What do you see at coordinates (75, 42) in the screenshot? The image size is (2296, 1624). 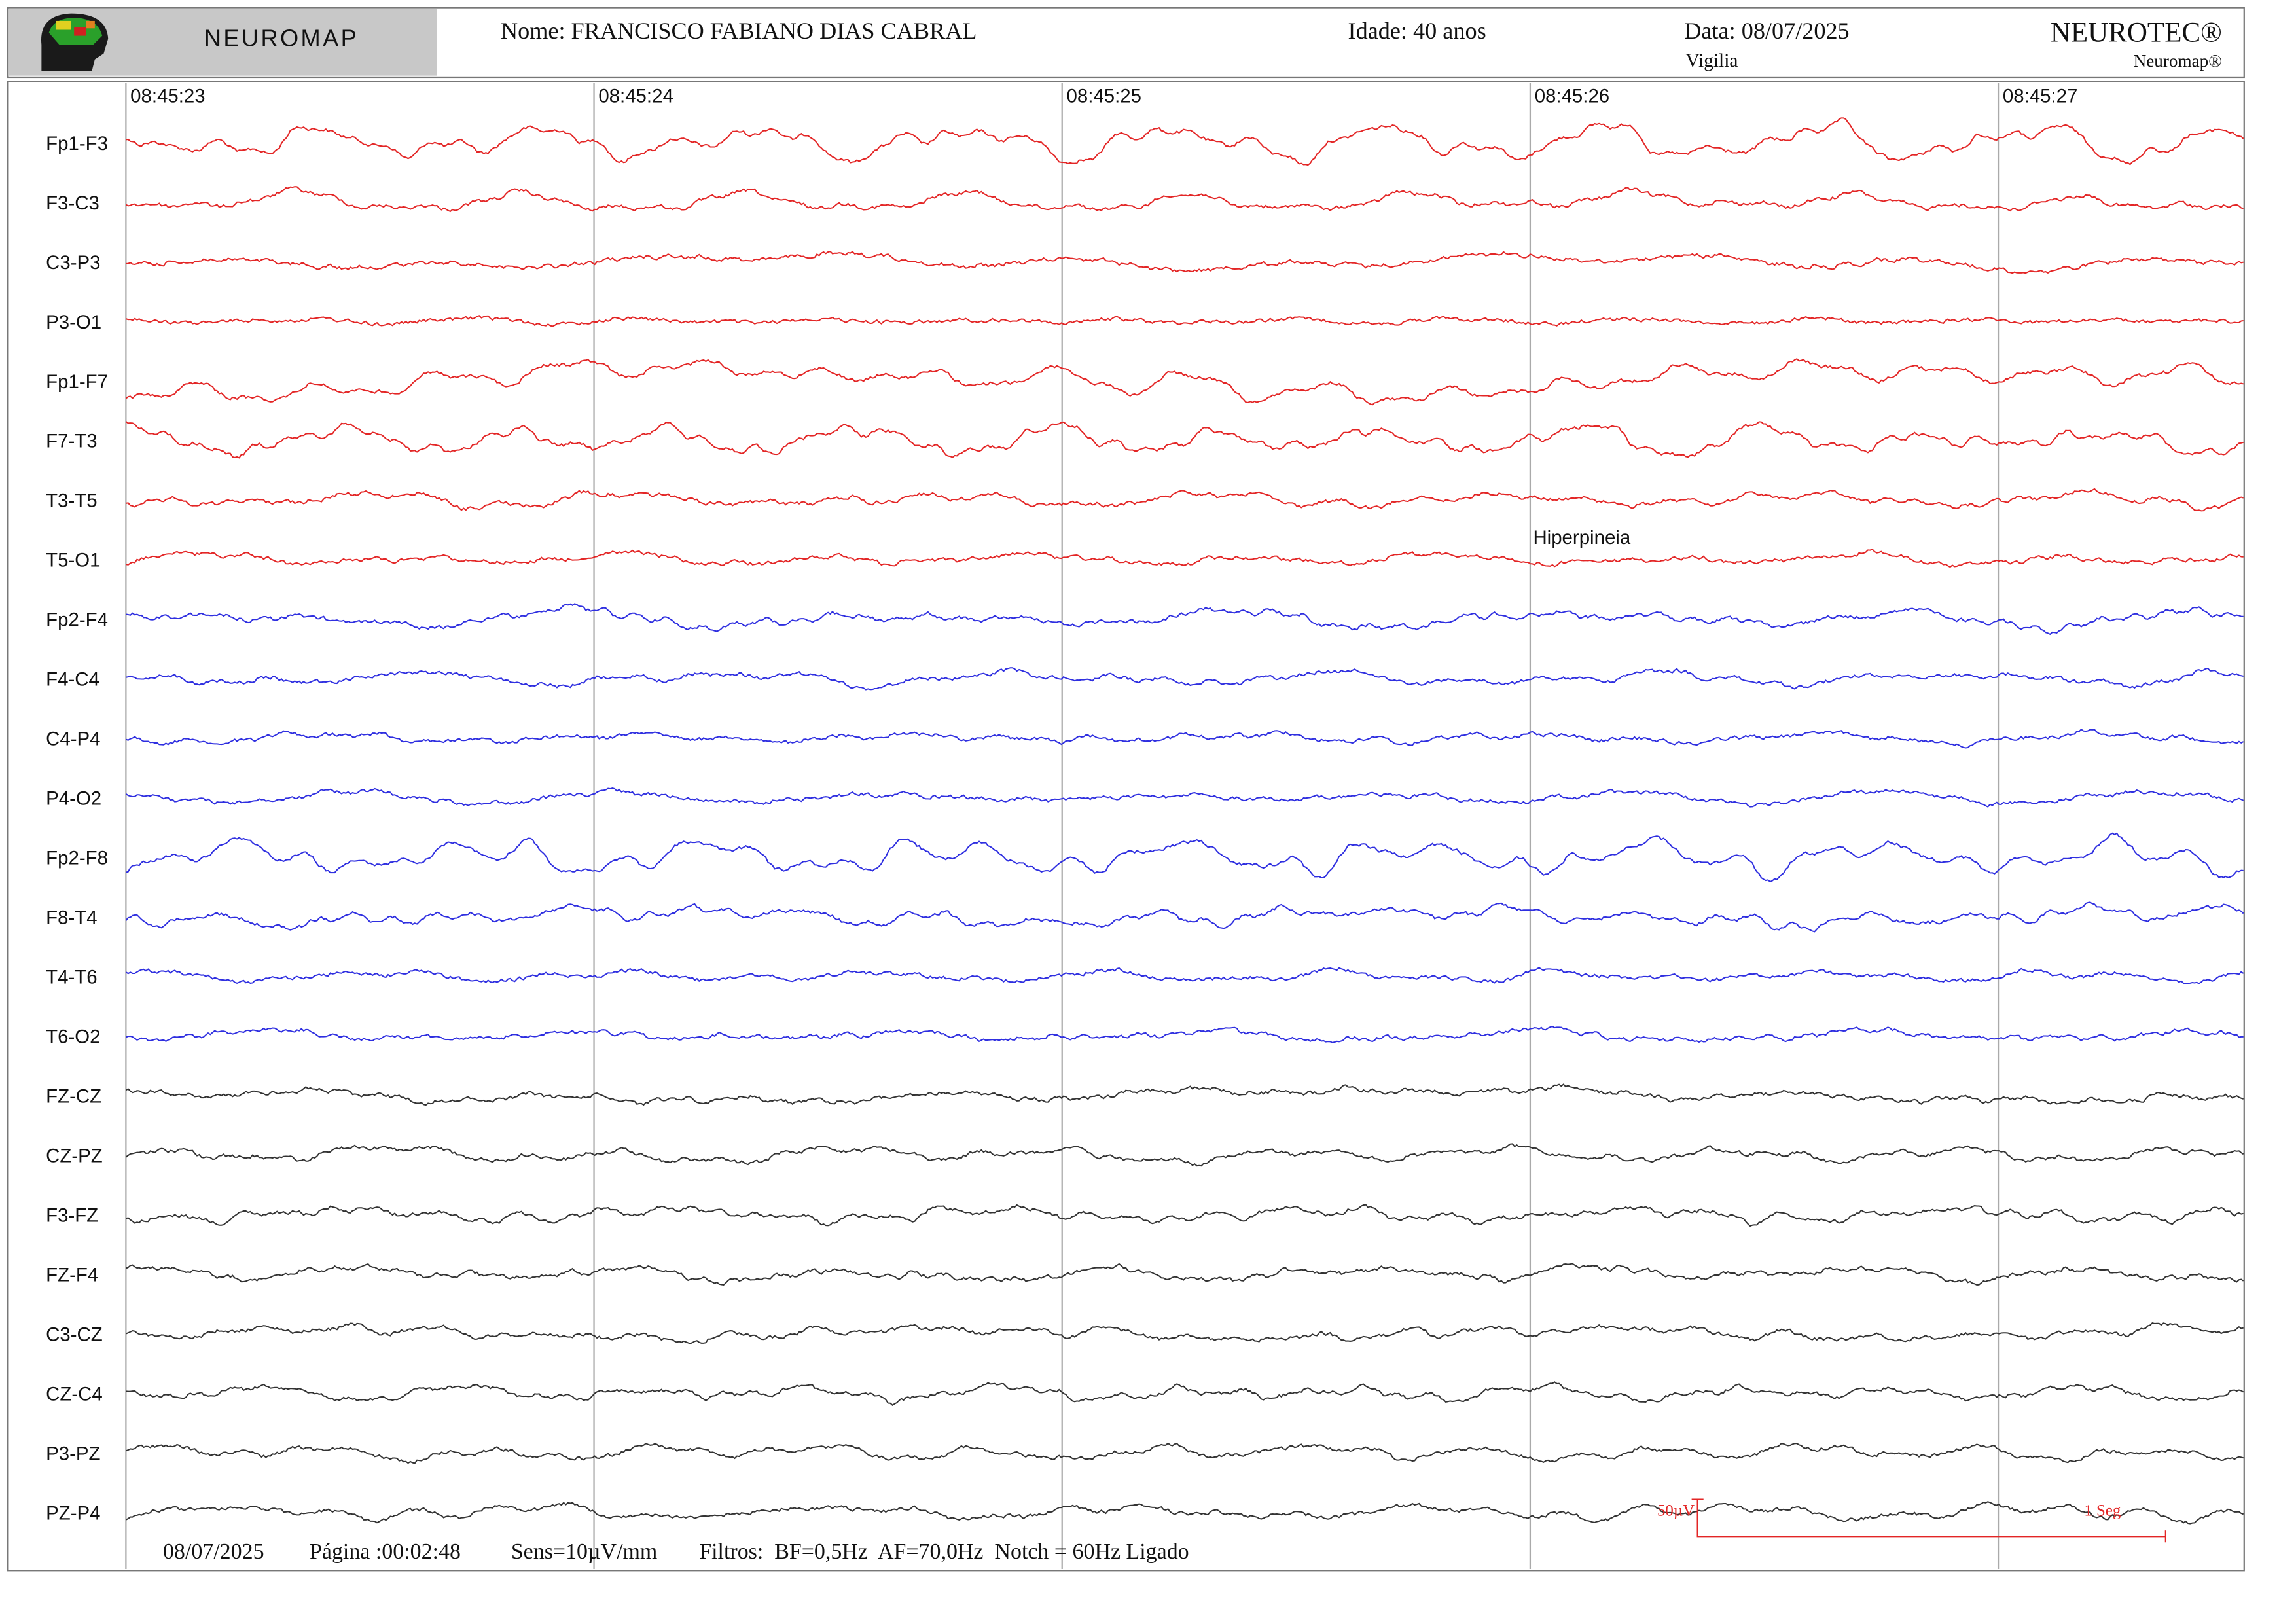 I see `logo-icon` at bounding box center [75, 42].